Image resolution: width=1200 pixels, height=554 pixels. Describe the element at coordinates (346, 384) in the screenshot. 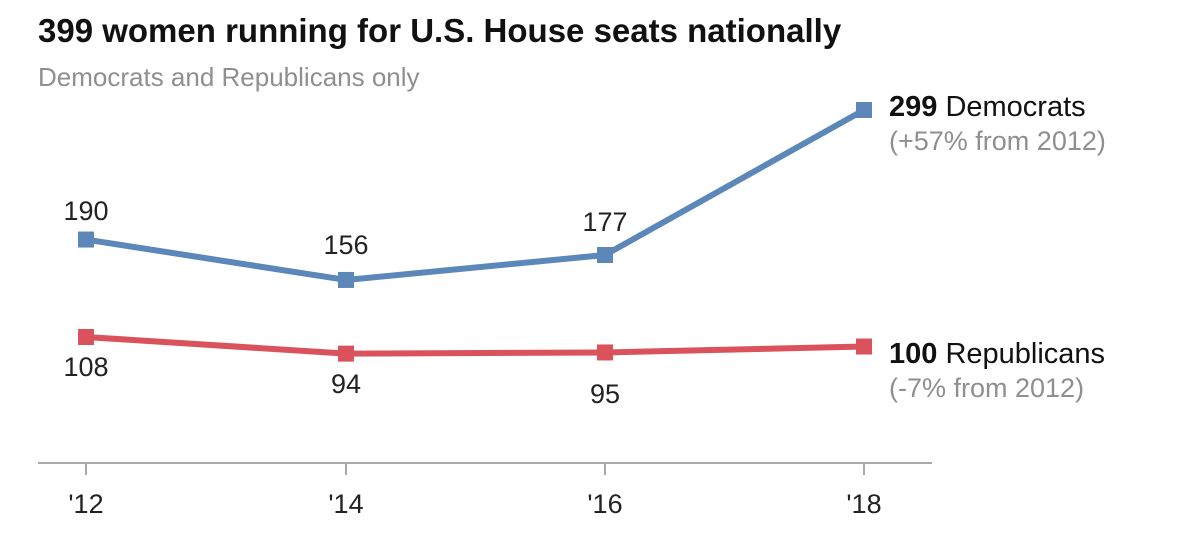

I see `data-label: 94` at that location.